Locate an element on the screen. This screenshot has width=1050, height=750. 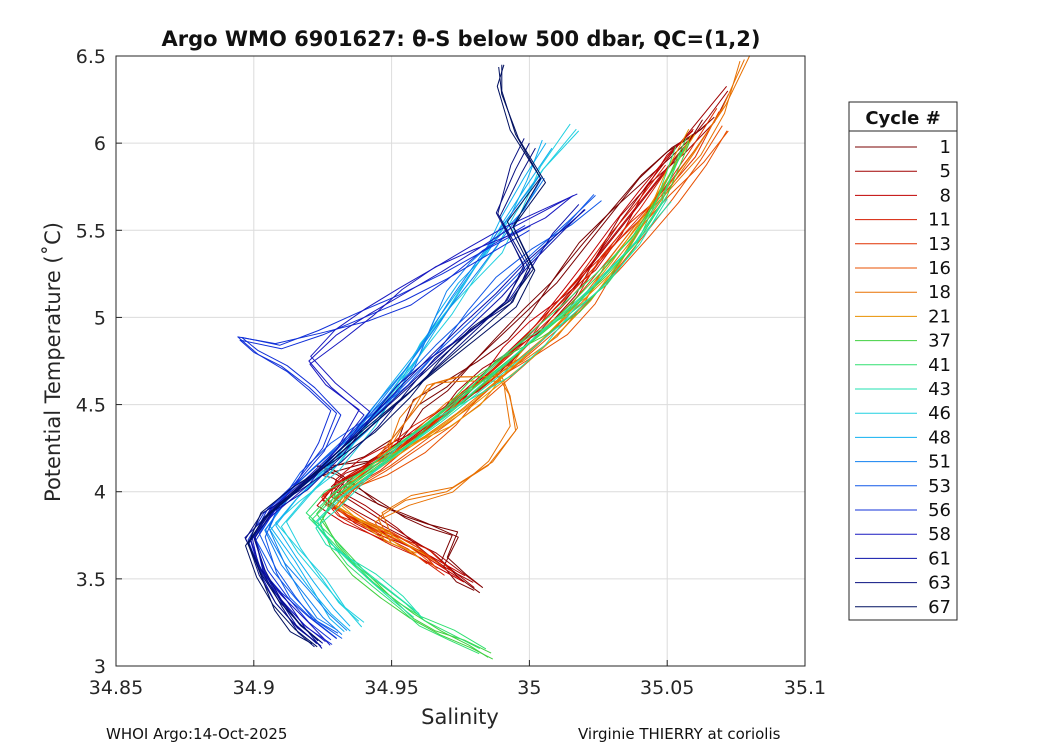
legend-label: 37 is located at coordinates (939, 341).